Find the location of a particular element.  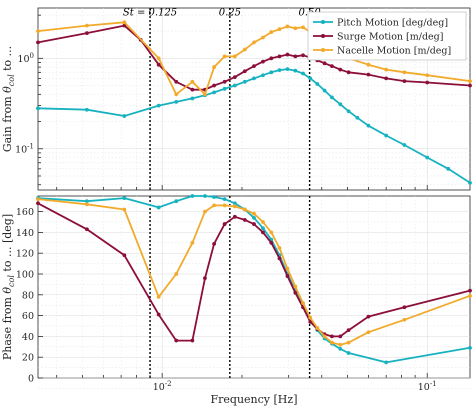

x-axis-label: Frequency [Hz] is located at coordinates (254, 399).